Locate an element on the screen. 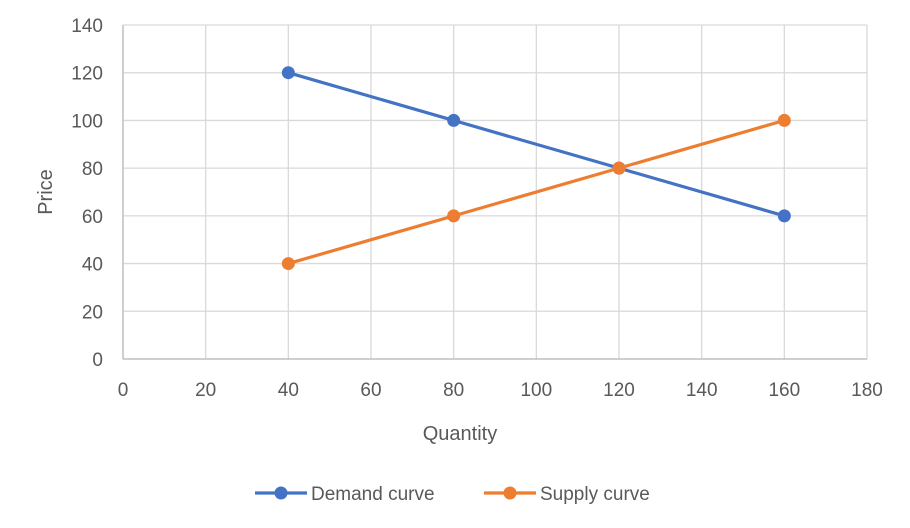 The image size is (910, 528). legend-label: Demand curve is located at coordinates (373, 494).